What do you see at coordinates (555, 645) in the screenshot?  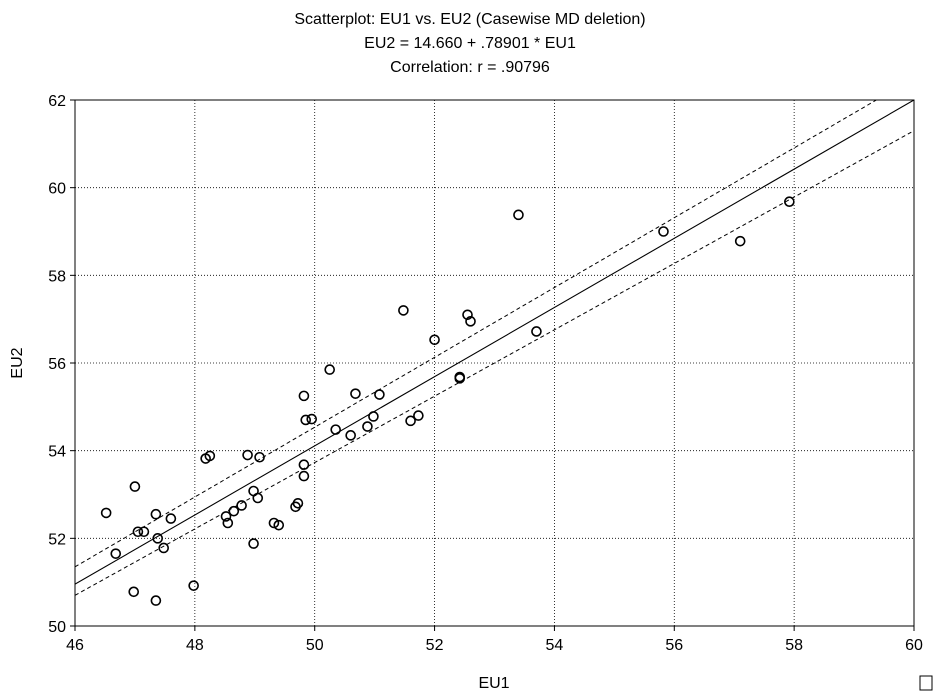 I see `x-tick-label: 54` at bounding box center [555, 645].